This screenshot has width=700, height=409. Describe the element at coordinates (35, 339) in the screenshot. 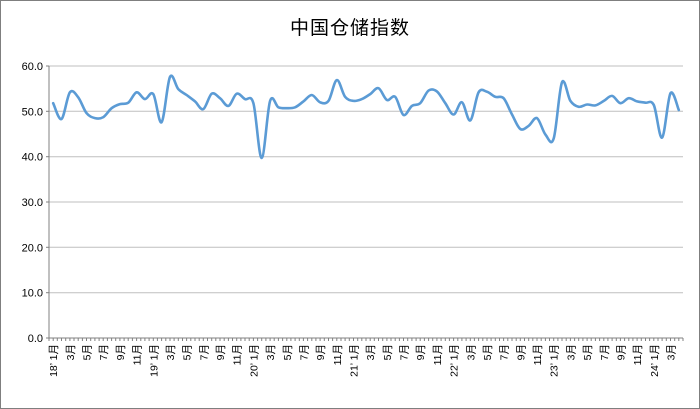

I see `y-axis-tick-label: 0.0` at that location.